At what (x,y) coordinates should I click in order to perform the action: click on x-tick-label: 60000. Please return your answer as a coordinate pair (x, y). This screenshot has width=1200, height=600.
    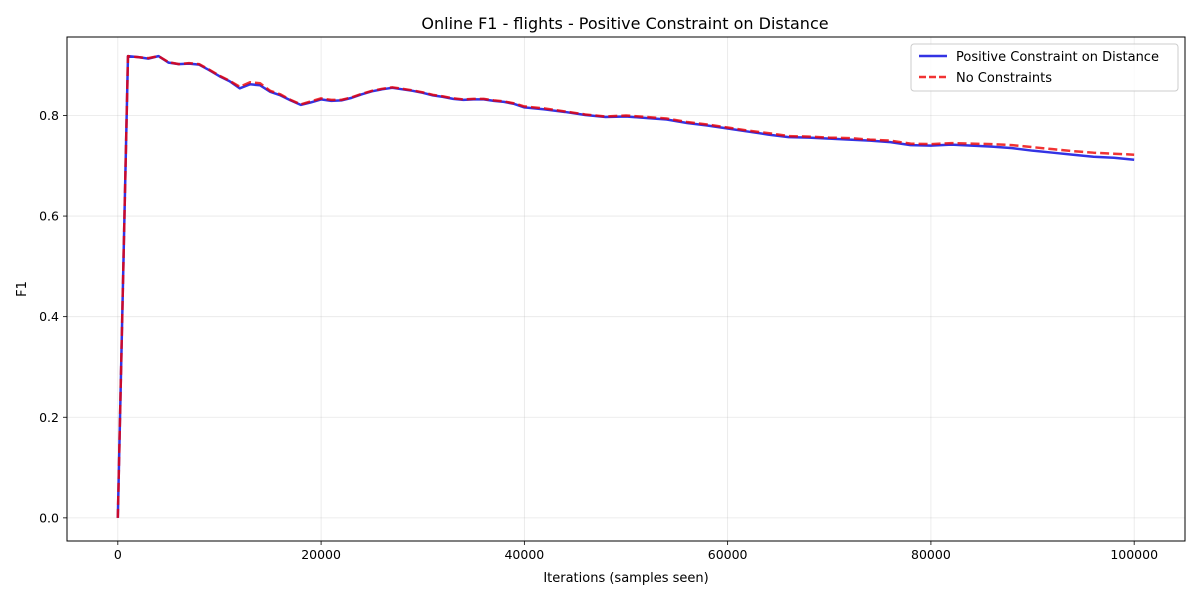
    Looking at the image, I should click on (728, 554).